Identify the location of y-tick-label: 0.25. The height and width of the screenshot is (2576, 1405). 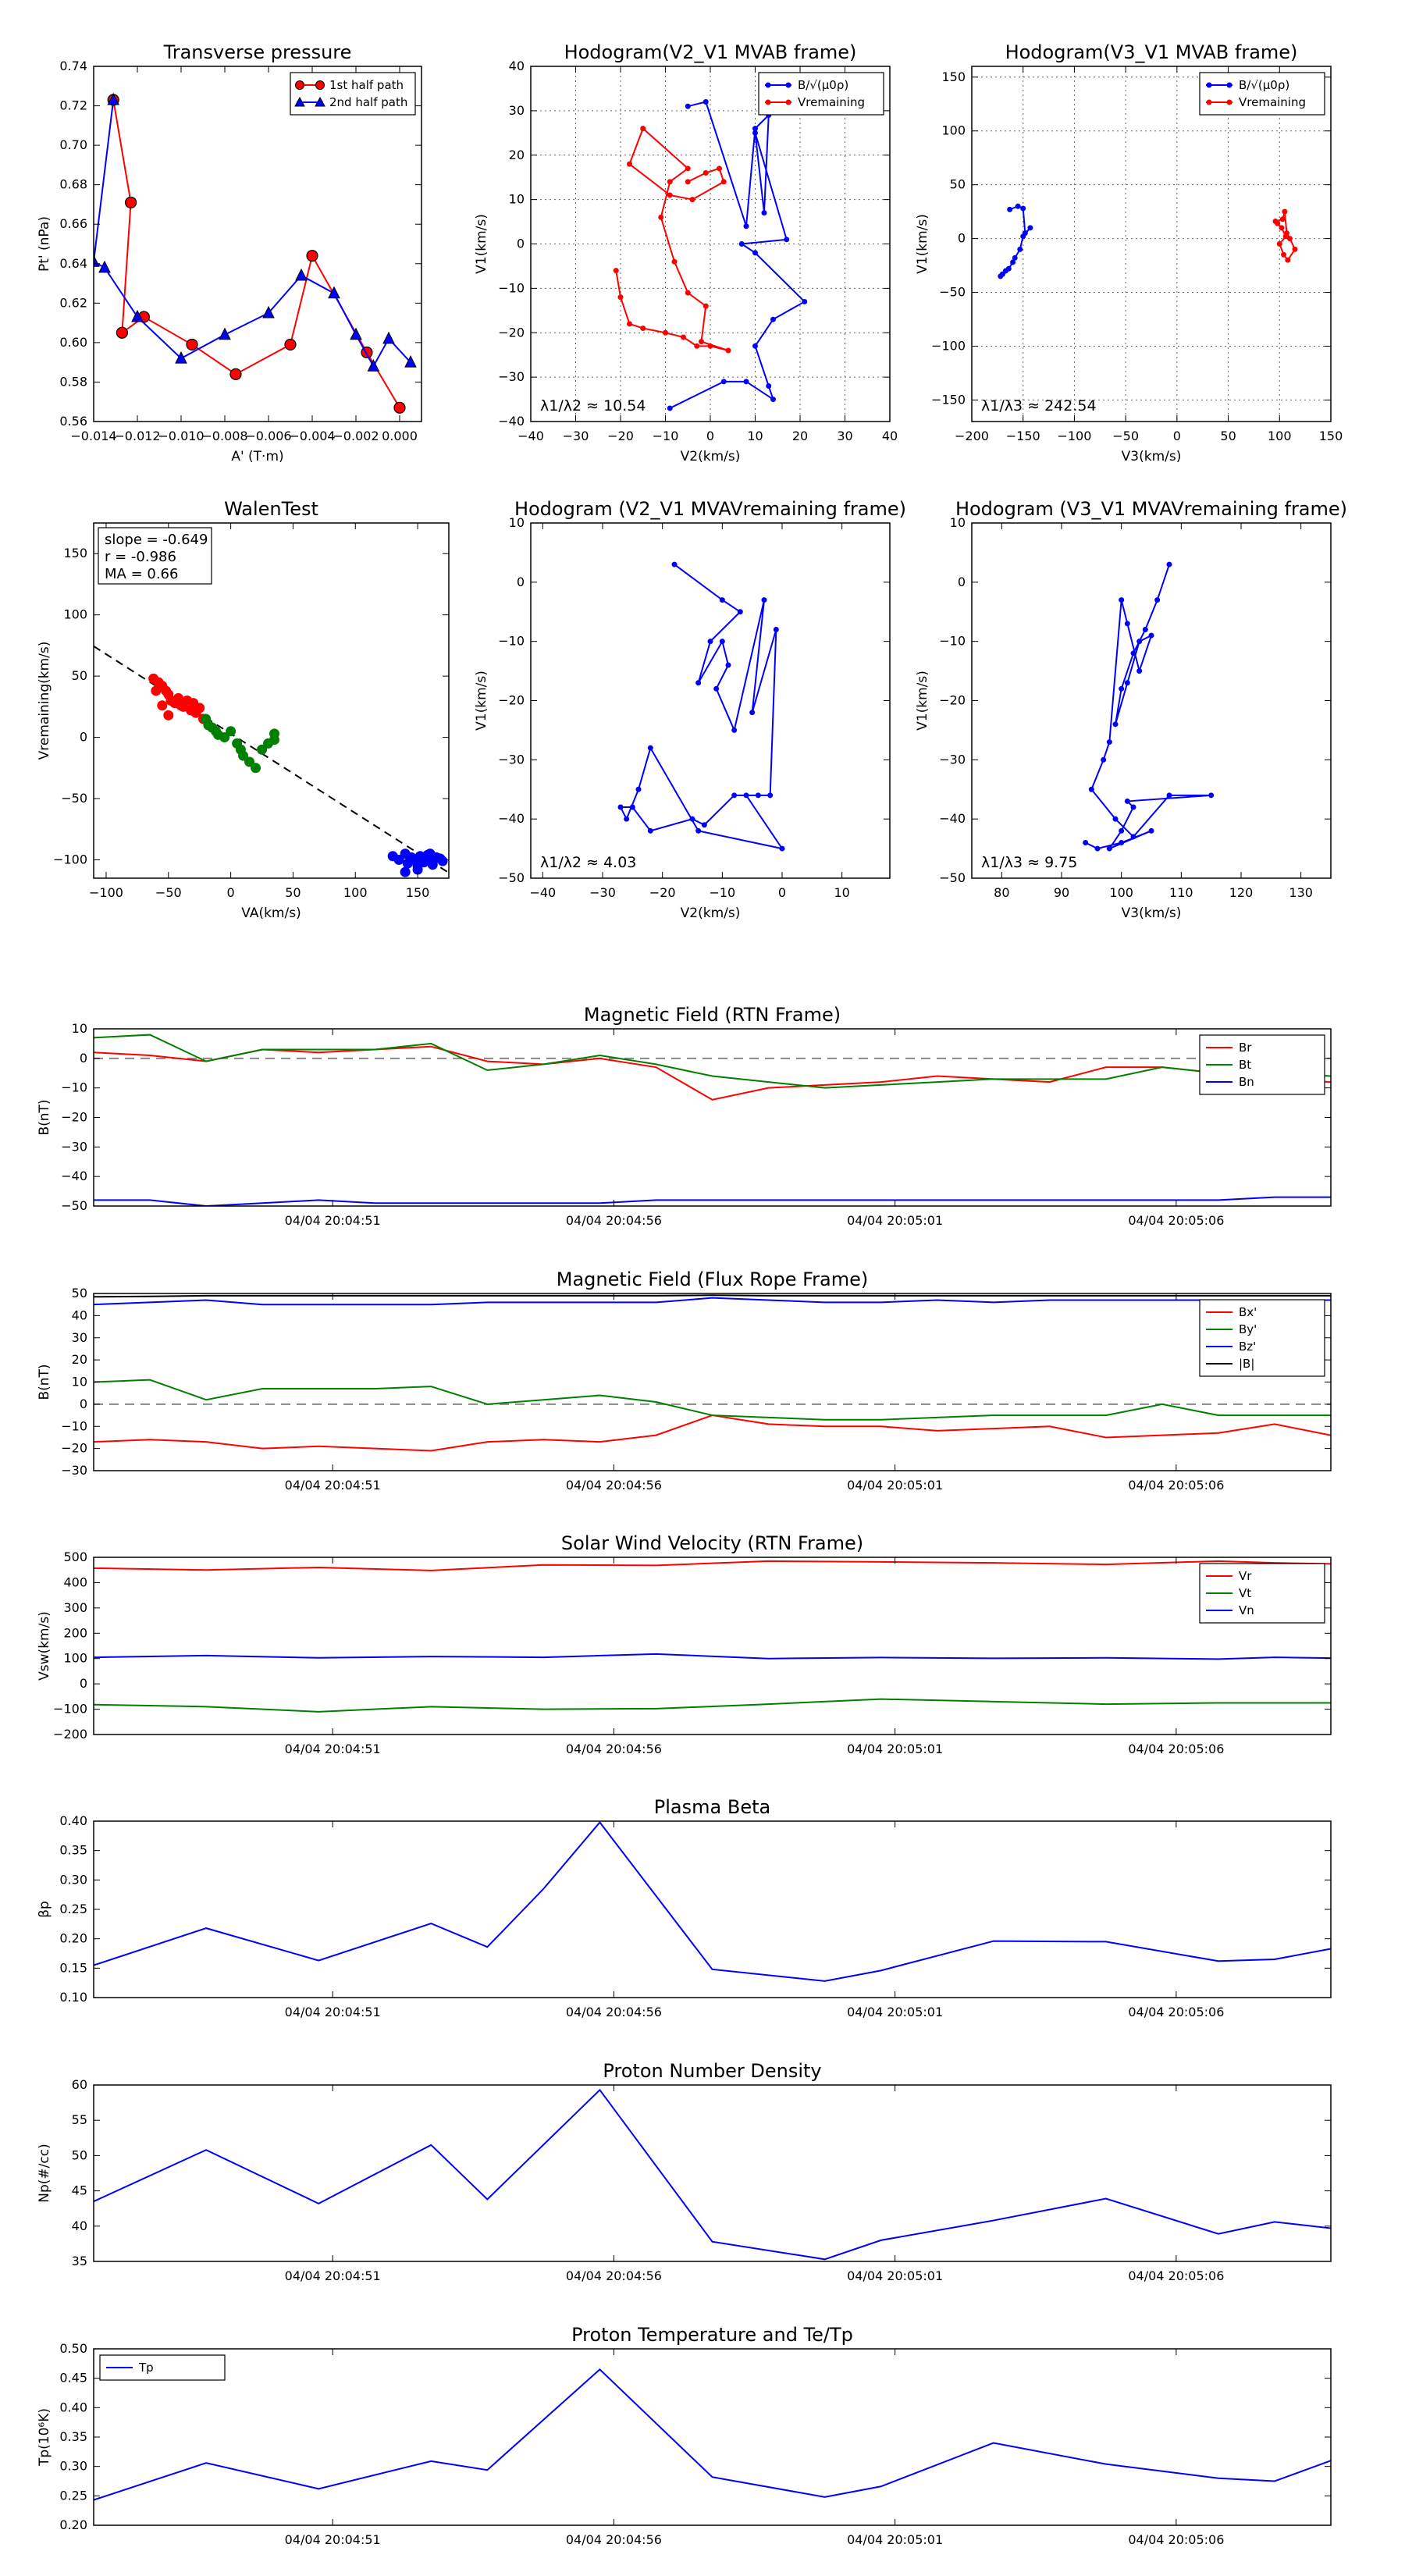
(73, 1909).